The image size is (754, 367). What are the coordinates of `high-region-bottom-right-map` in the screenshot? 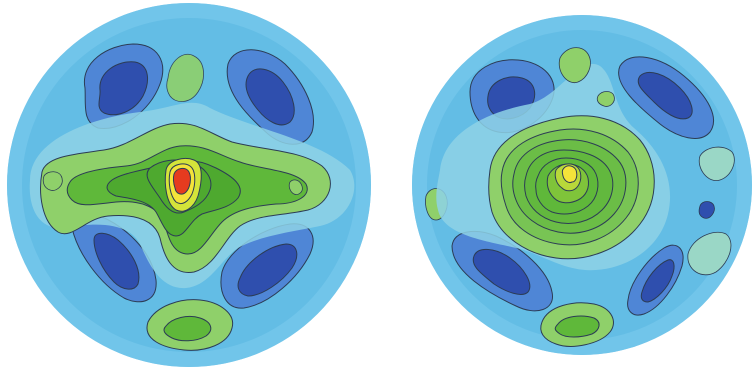 It's located at (577, 324).